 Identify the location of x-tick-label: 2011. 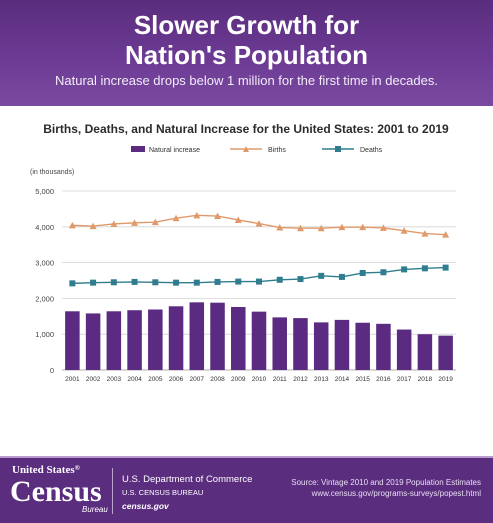
(280, 379).